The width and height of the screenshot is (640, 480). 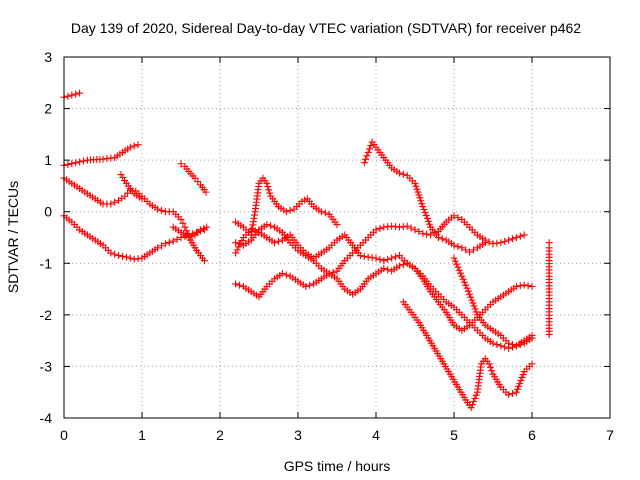 I want to click on y-tick-label: -3, so click(x=46, y=366).